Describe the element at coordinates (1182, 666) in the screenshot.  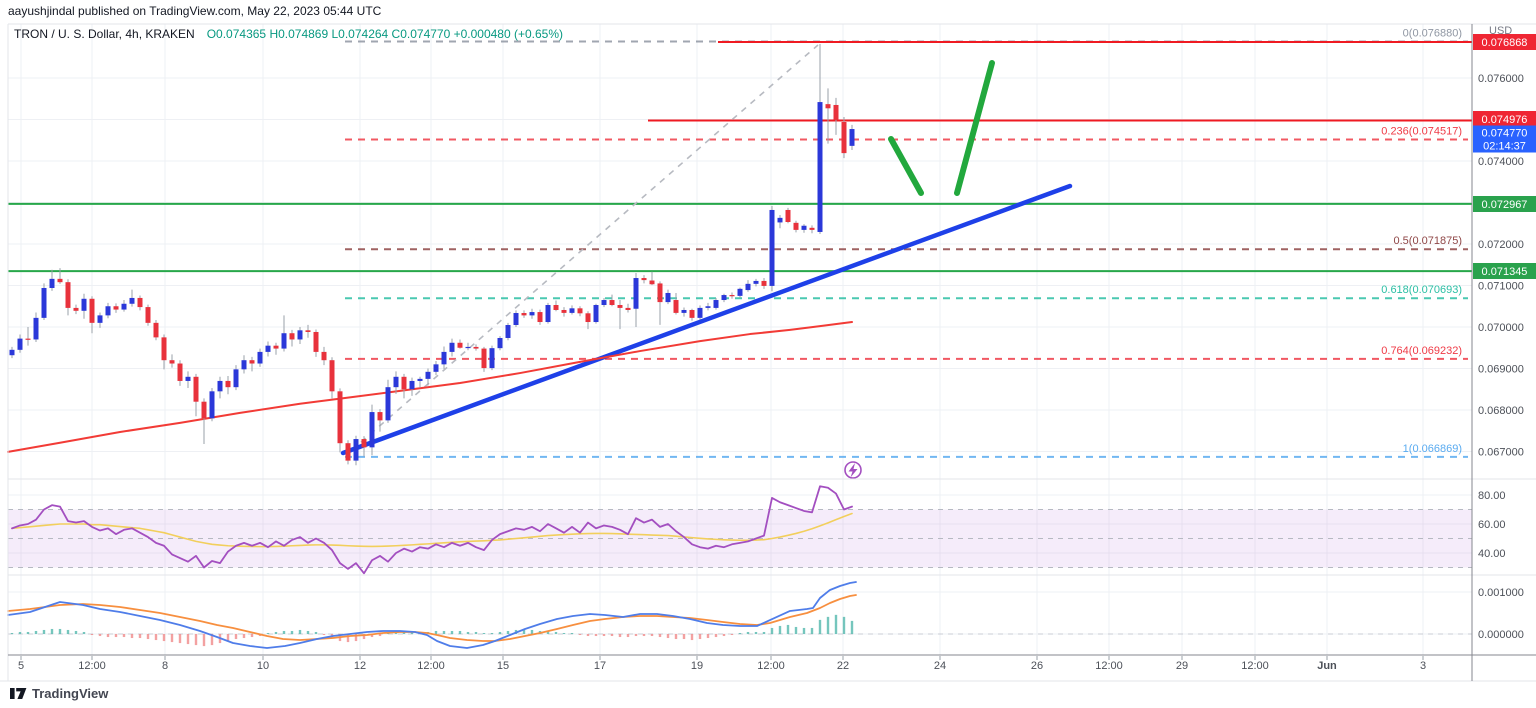
I see `time-tick-label: 29` at that location.